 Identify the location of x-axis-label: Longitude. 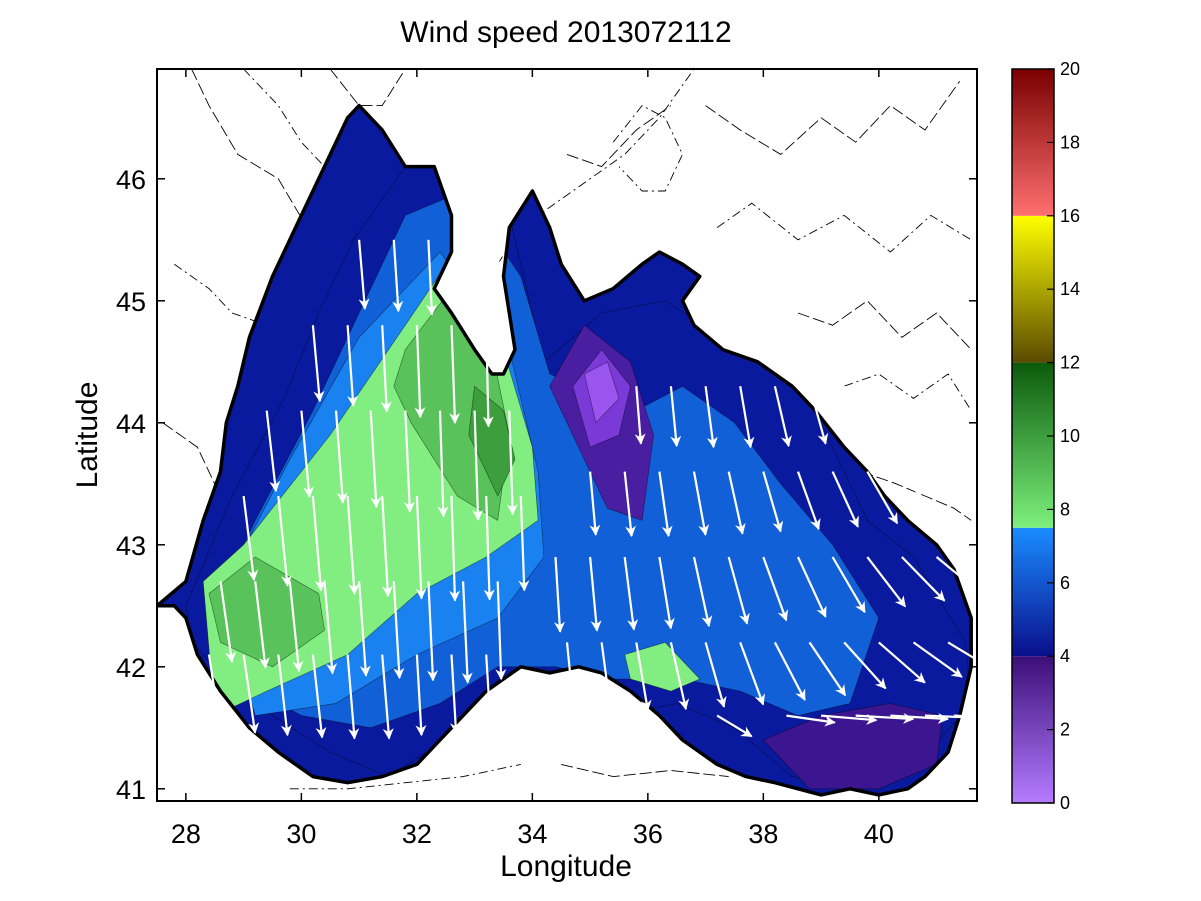
(566, 866).